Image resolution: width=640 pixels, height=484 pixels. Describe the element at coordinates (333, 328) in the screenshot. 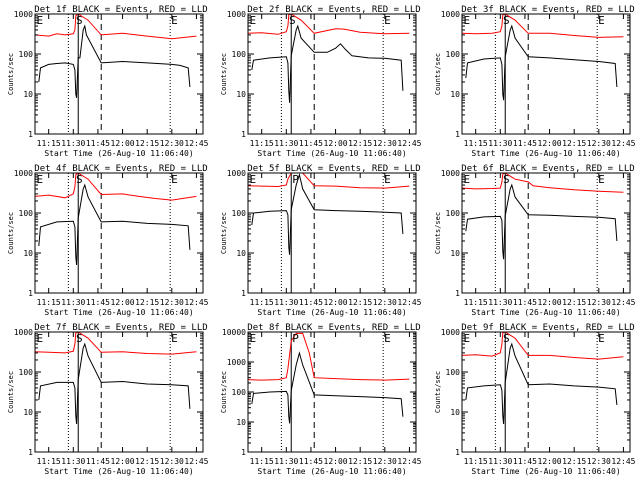

I see `panel-title: Det 8f BLACK = Events, RED = LLD` at that location.